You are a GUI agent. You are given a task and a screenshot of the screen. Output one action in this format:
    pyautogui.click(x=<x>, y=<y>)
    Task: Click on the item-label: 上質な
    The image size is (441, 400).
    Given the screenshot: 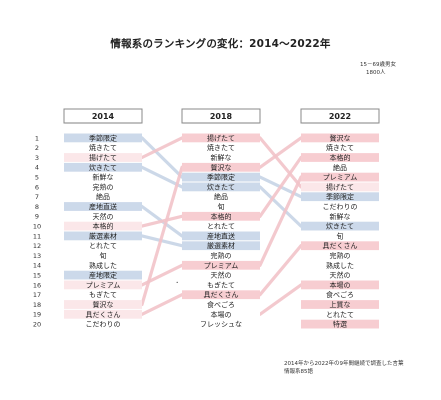 What is the action you would take?
    pyautogui.click(x=340, y=304)
    